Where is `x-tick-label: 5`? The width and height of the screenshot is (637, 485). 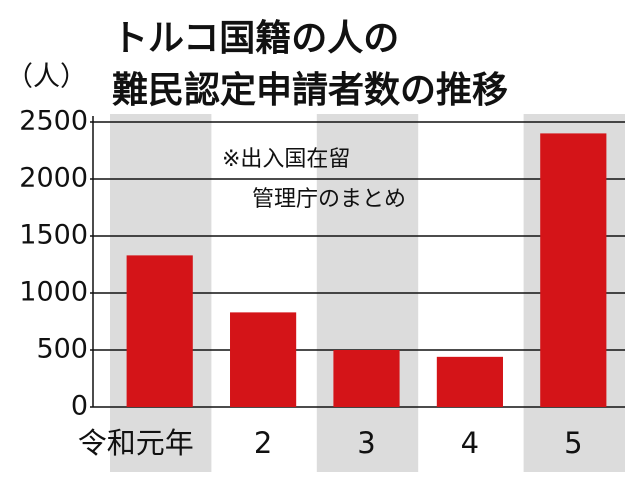 x-tick-label: 5 is located at coordinates (573, 443).